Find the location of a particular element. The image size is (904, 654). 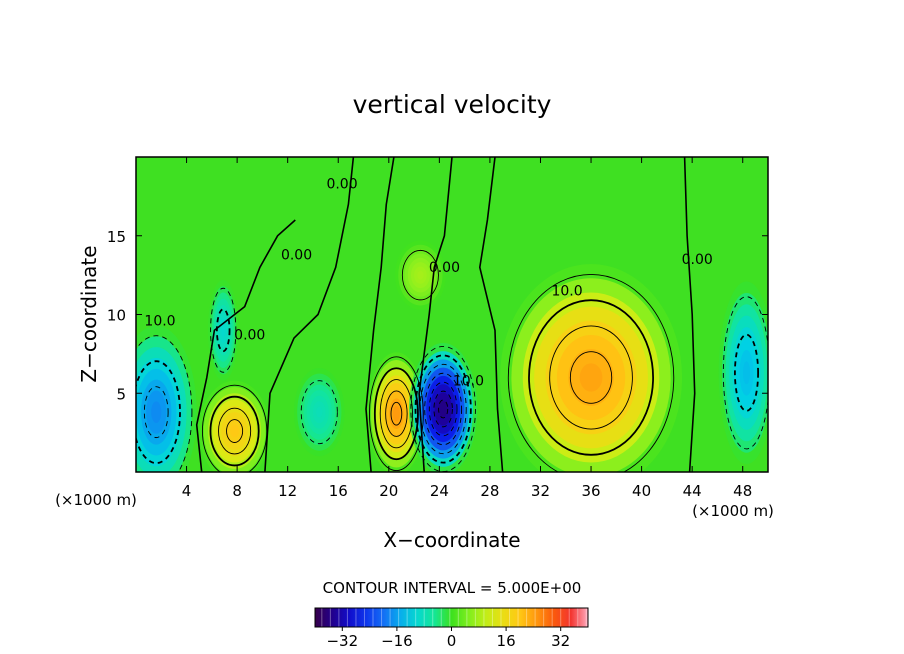

colorbar-stripes is located at coordinates (454, 617).